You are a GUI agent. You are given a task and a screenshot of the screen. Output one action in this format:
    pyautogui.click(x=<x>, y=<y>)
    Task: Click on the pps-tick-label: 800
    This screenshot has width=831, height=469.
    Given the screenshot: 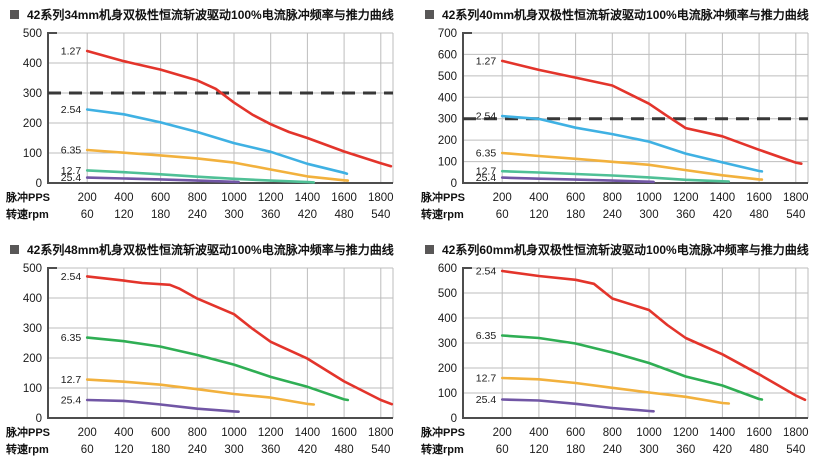 What is the action you would take?
    pyautogui.click(x=612, y=198)
    